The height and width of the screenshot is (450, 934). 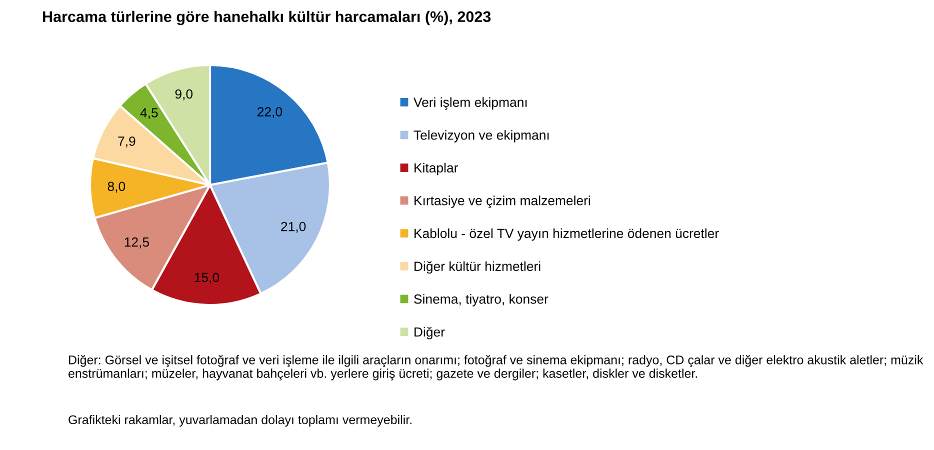 What do you see at coordinates (137, 242) in the screenshot?
I see `data-label: 12,5` at bounding box center [137, 242].